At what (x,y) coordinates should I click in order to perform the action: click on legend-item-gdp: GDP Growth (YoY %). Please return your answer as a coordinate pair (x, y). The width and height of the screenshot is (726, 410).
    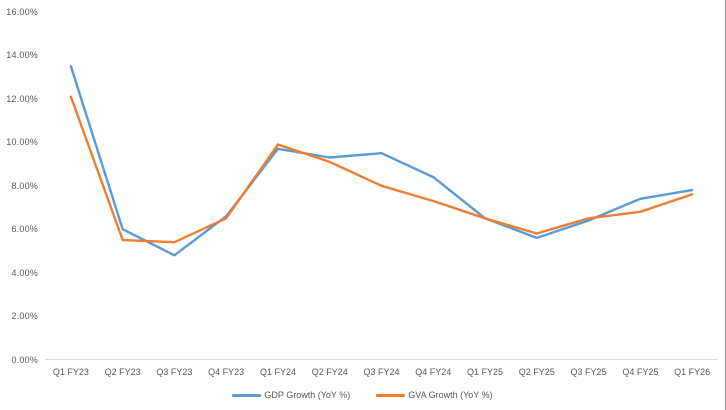
    Looking at the image, I should click on (291, 395).